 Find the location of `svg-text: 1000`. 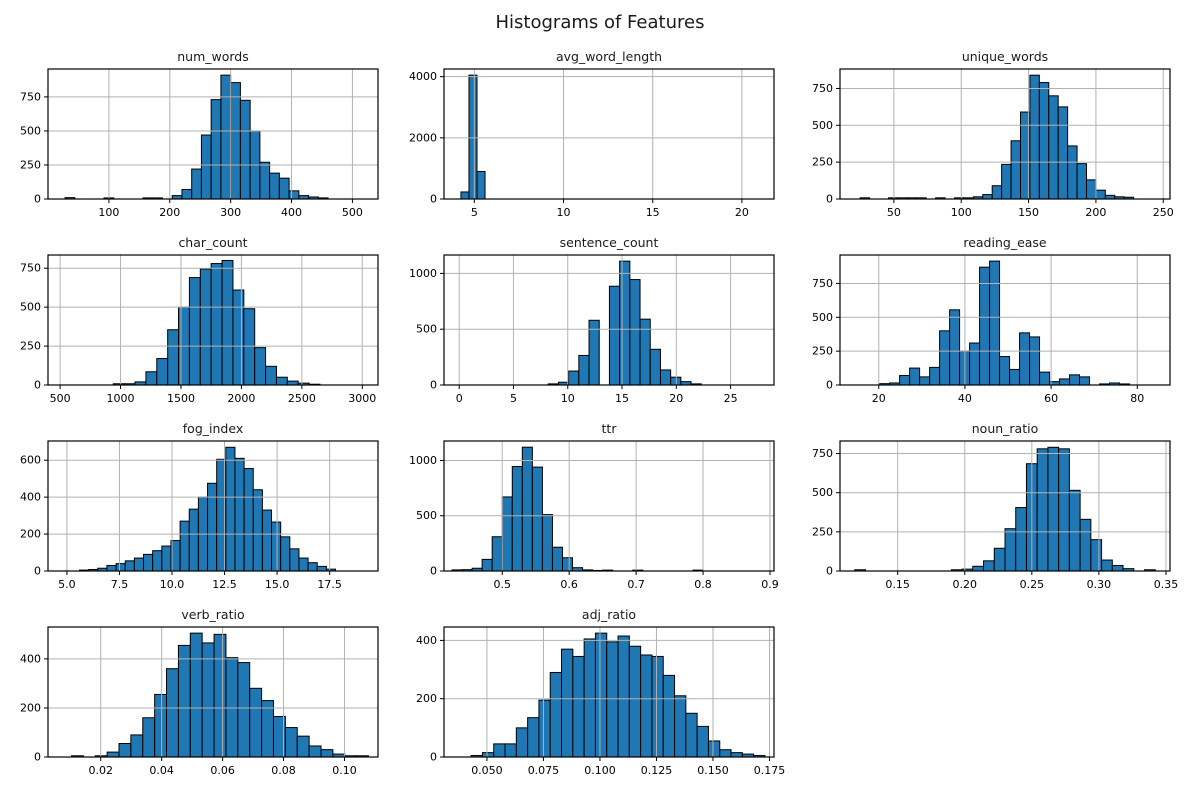

svg-text: 1000 is located at coordinates (423, 460).